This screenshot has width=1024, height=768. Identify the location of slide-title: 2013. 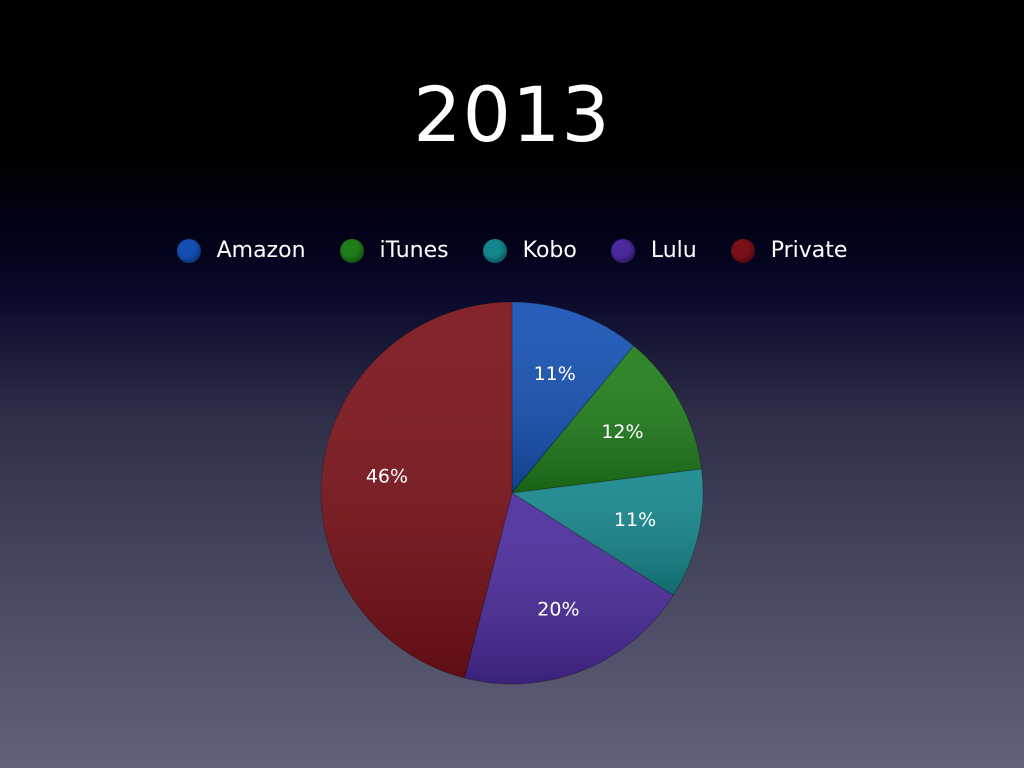
(512, 114).